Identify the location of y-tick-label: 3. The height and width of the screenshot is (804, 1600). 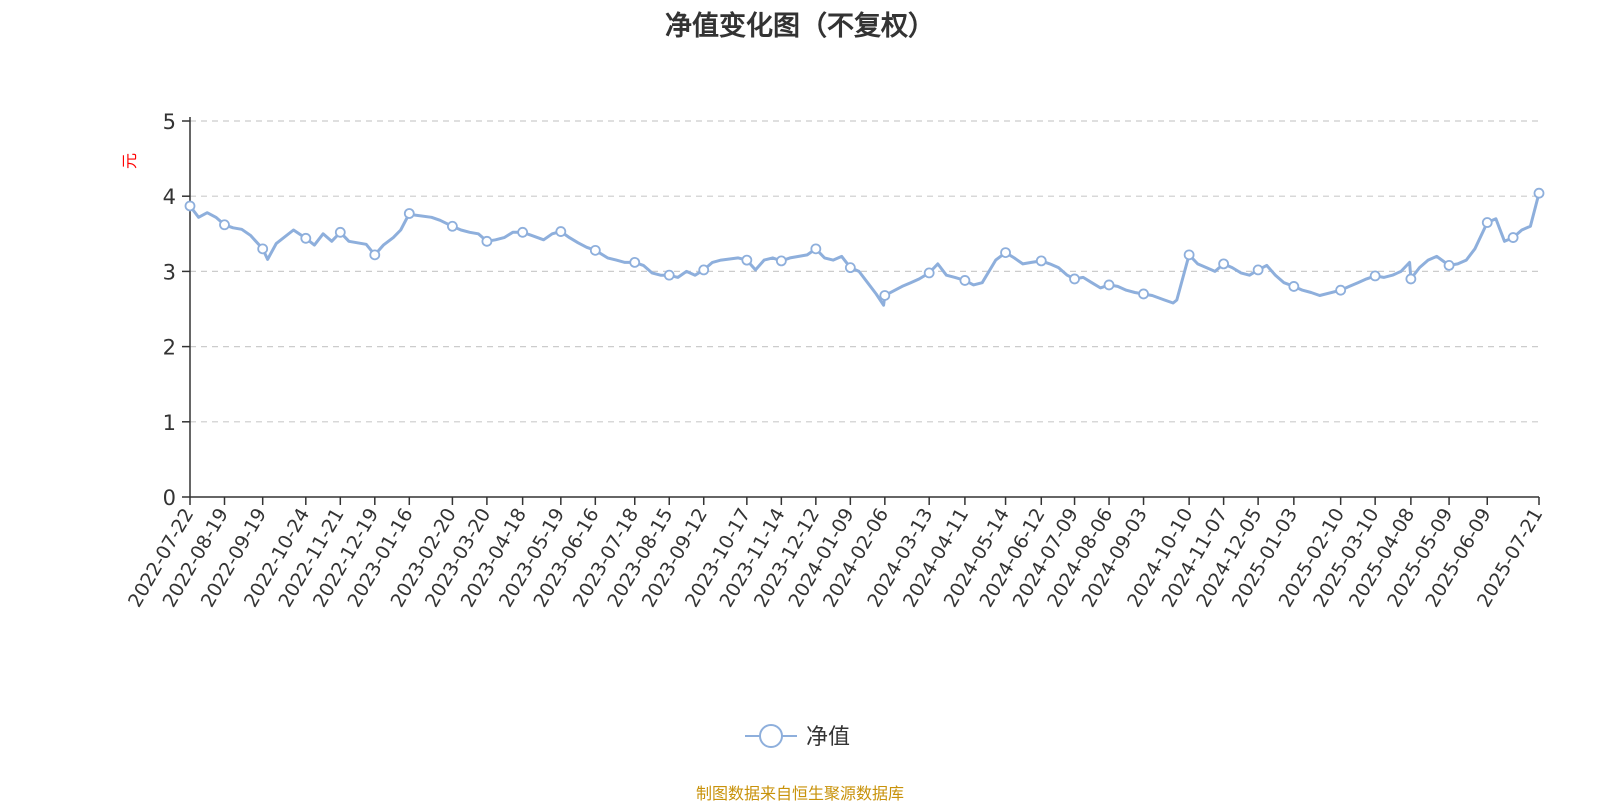
(169, 272).